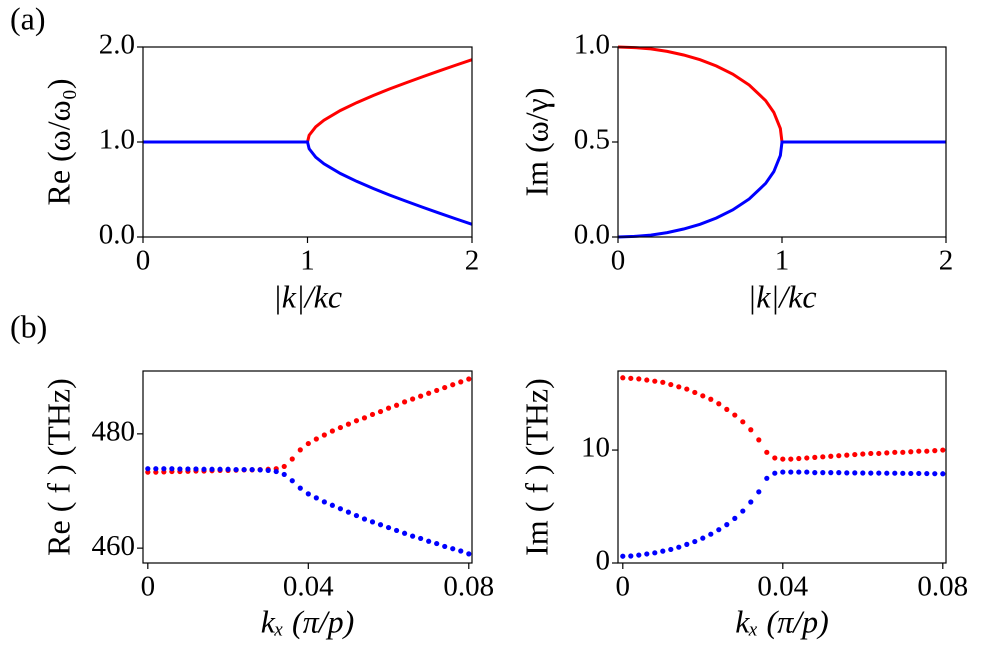 Image resolution: width=997 pixels, height=664 pixels. I want to click on y-tick-label: 0.5, so click(592, 140).